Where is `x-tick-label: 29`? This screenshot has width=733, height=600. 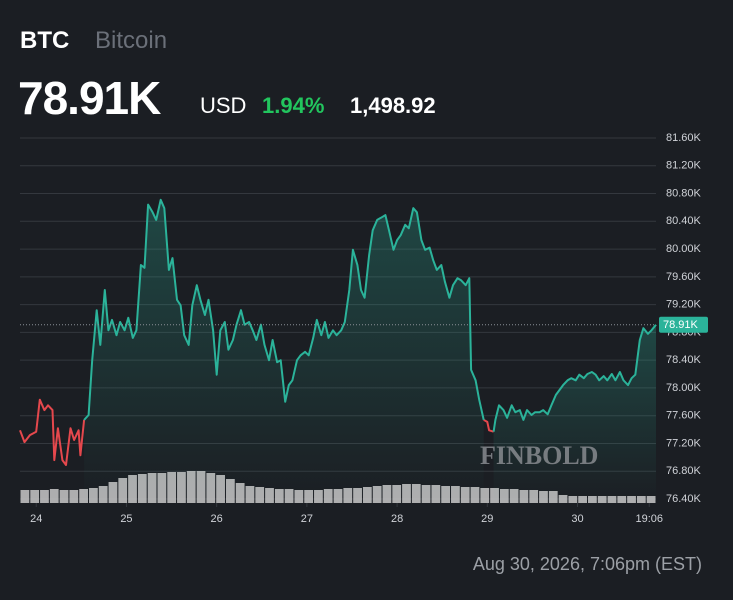
x-tick-label: 29 is located at coordinates (487, 519).